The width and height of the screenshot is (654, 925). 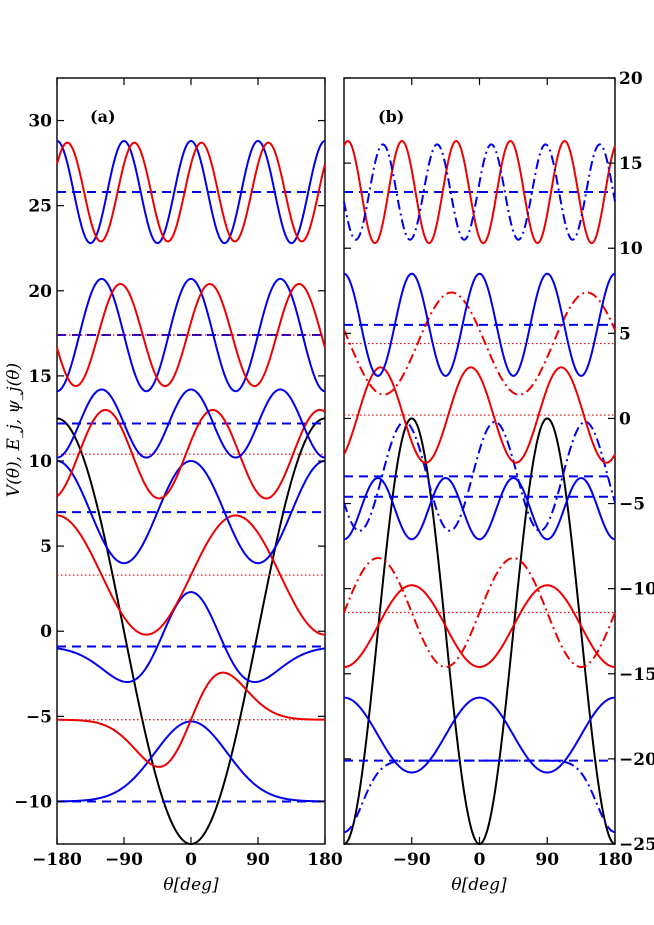 I want to click on y-tick-label-b-6: 5, so click(x=625, y=334).